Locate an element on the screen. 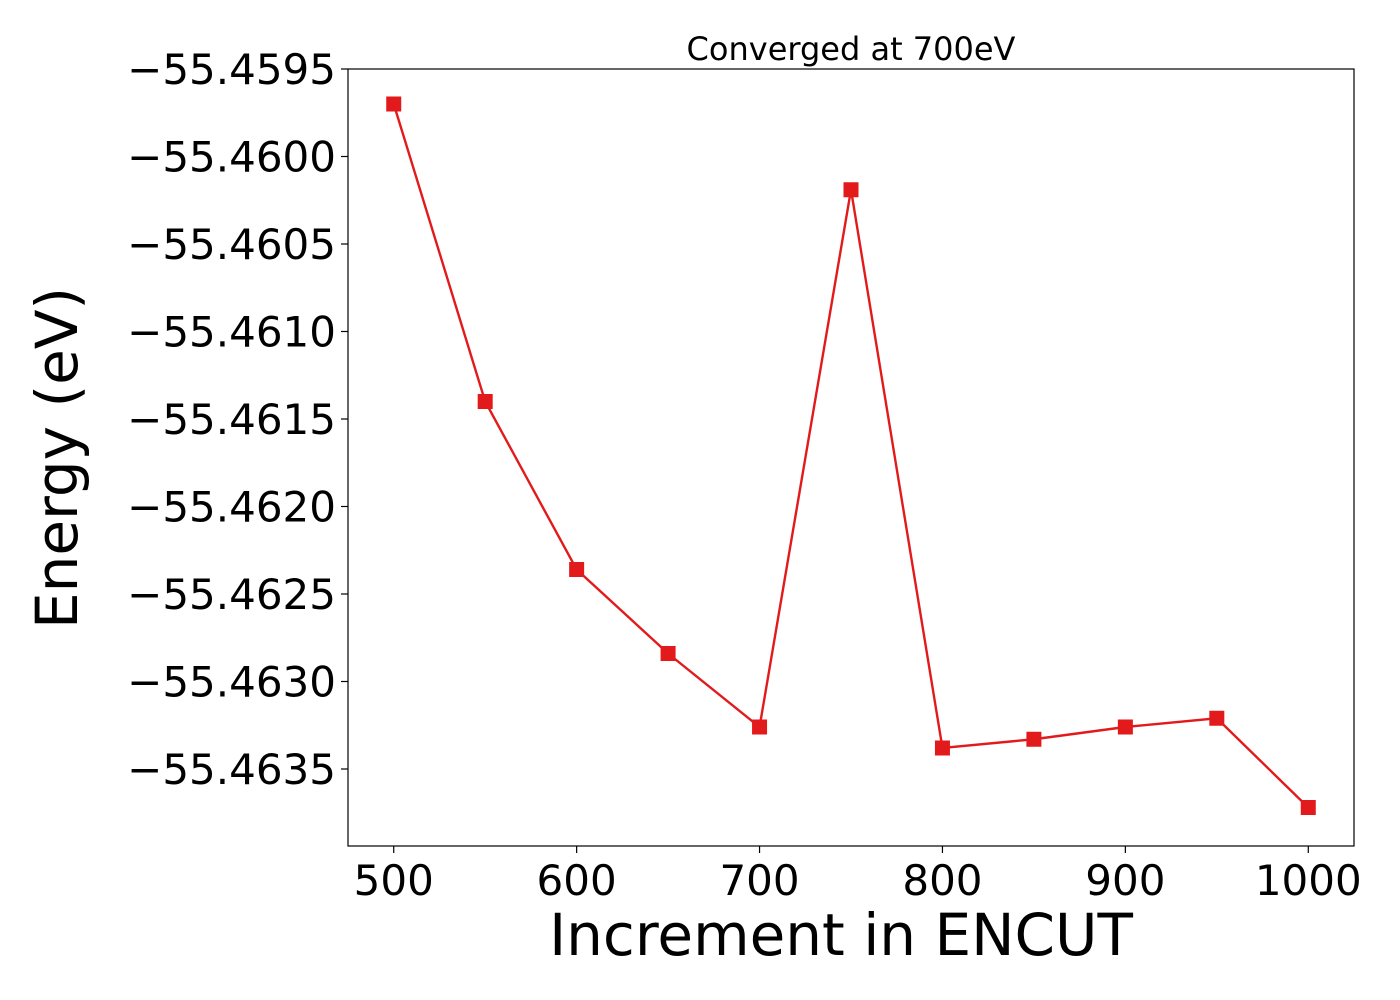  x-axis: 500 600 700 800 900 1000 is located at coordinates (858, 875).